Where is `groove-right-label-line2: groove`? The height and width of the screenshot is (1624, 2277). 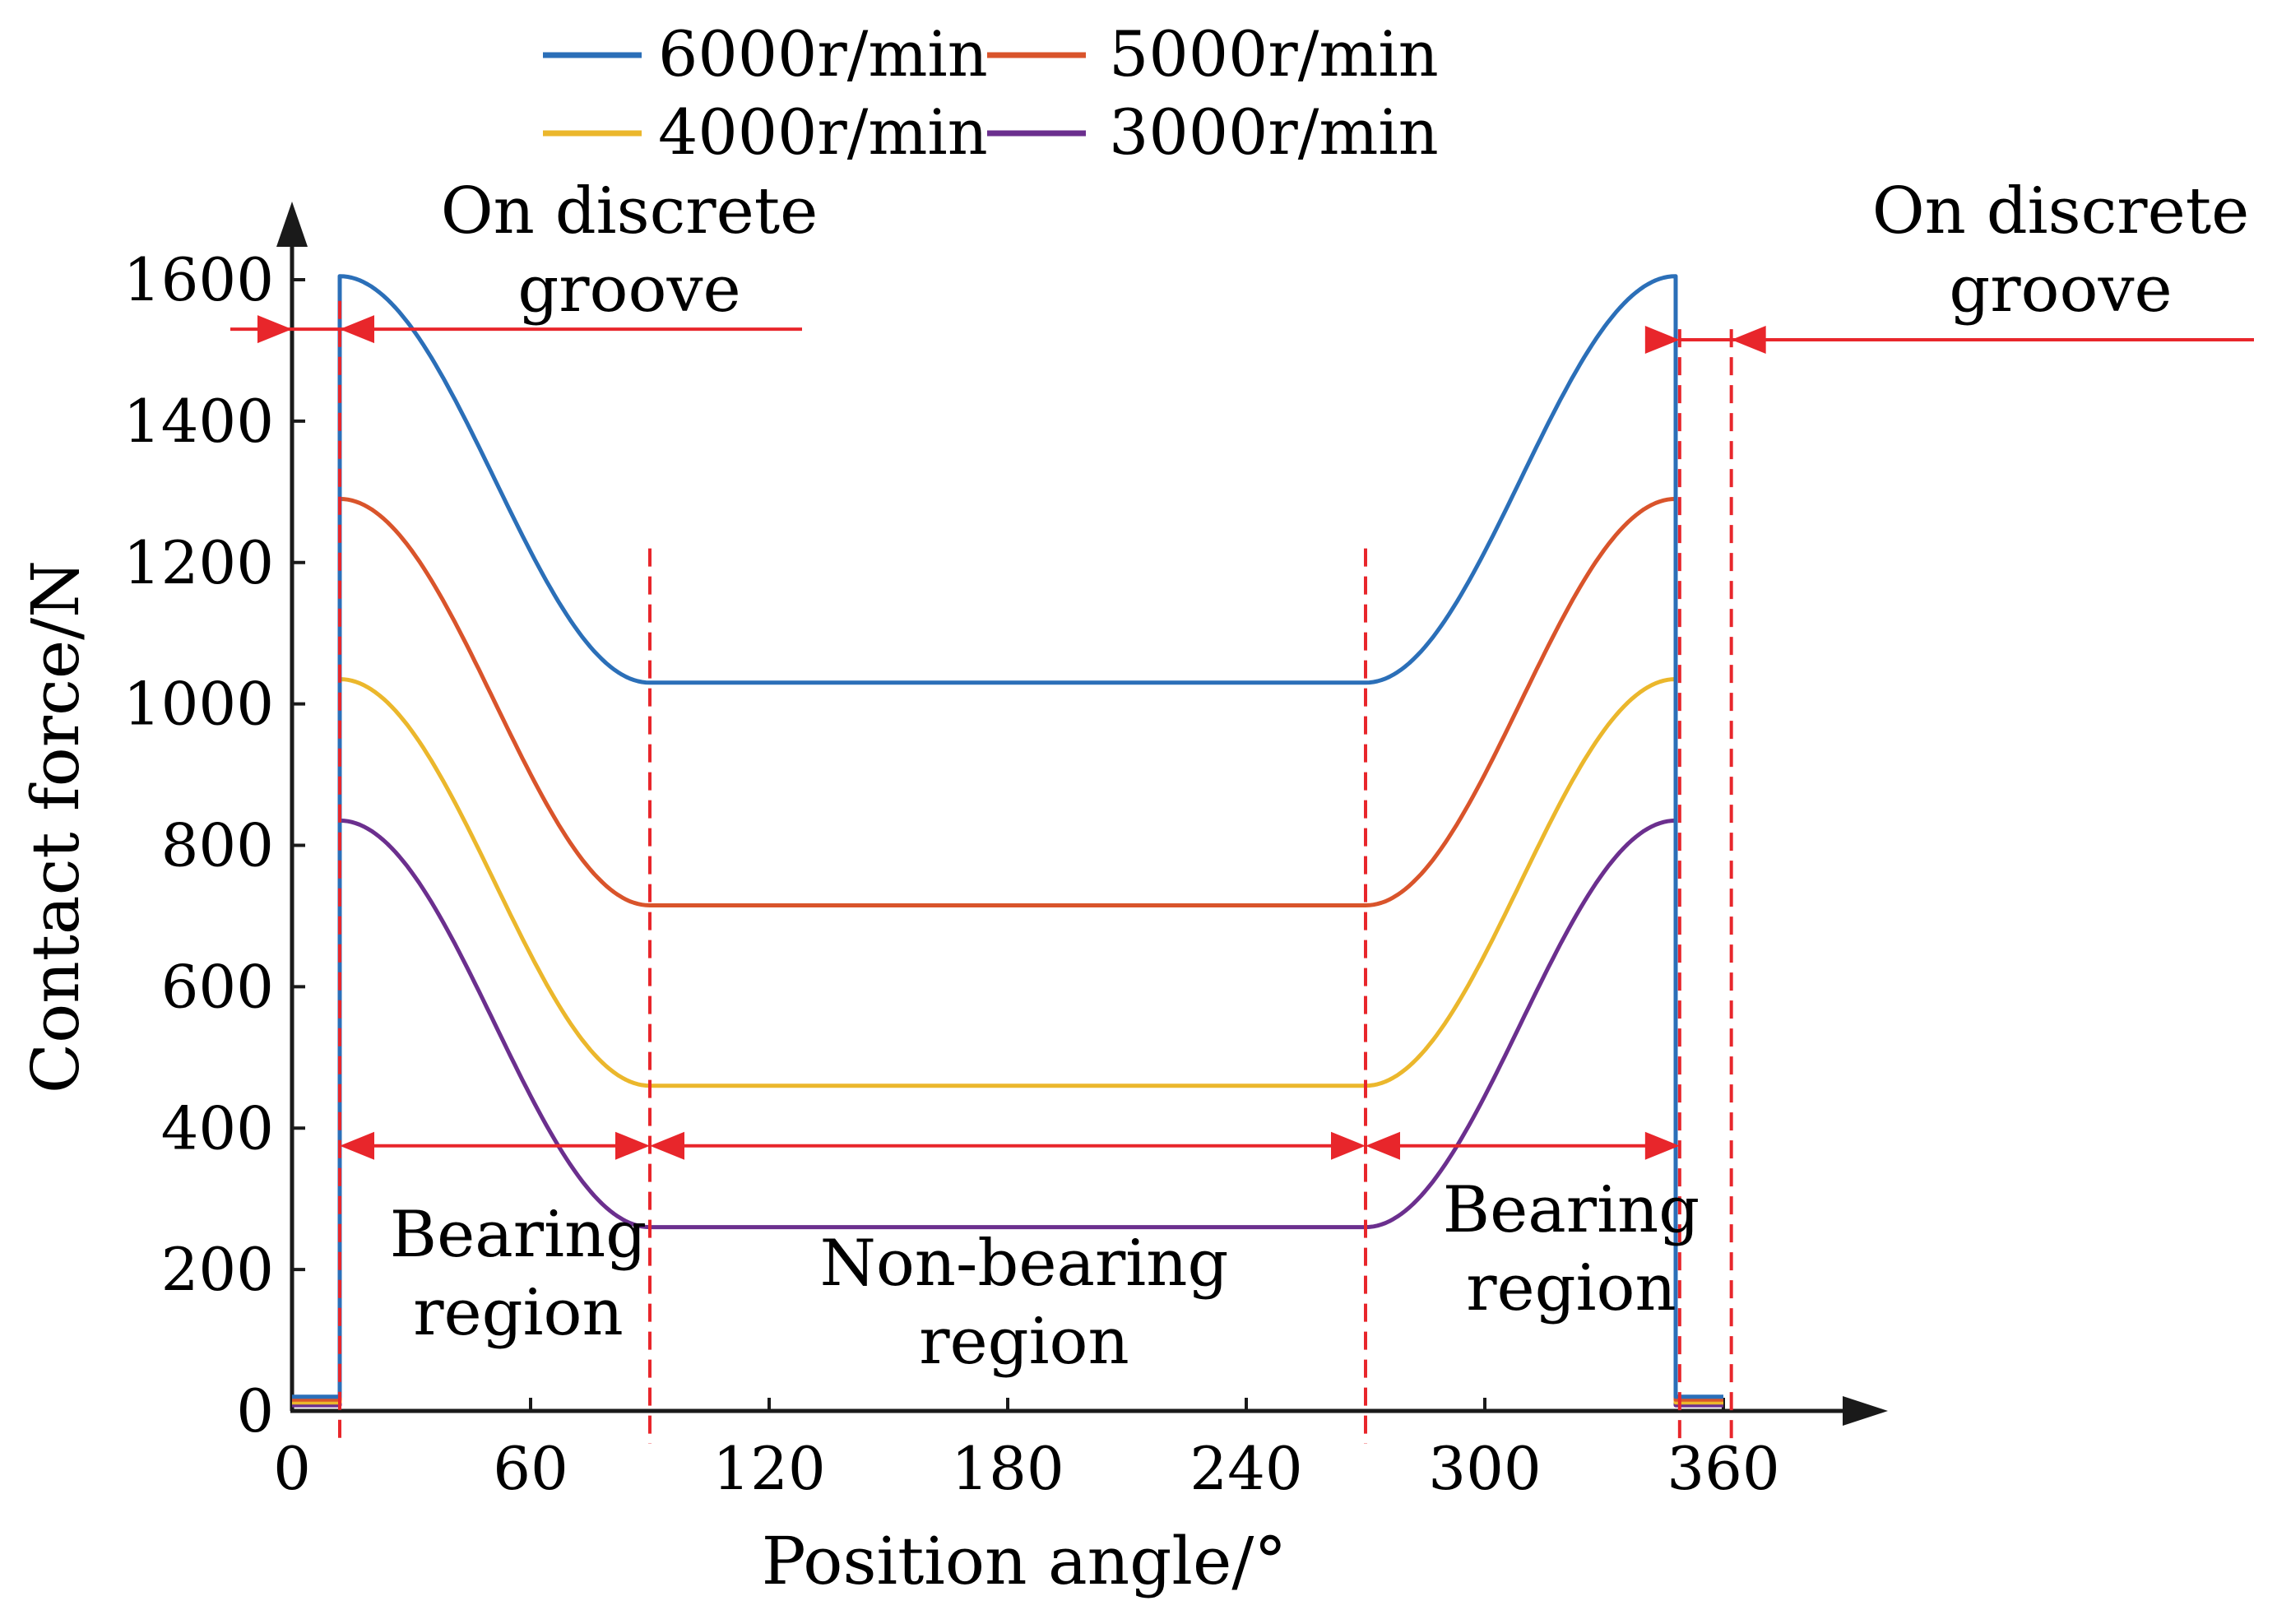 groove-right-label-line2: groove is located at coordinates (2060, 290).